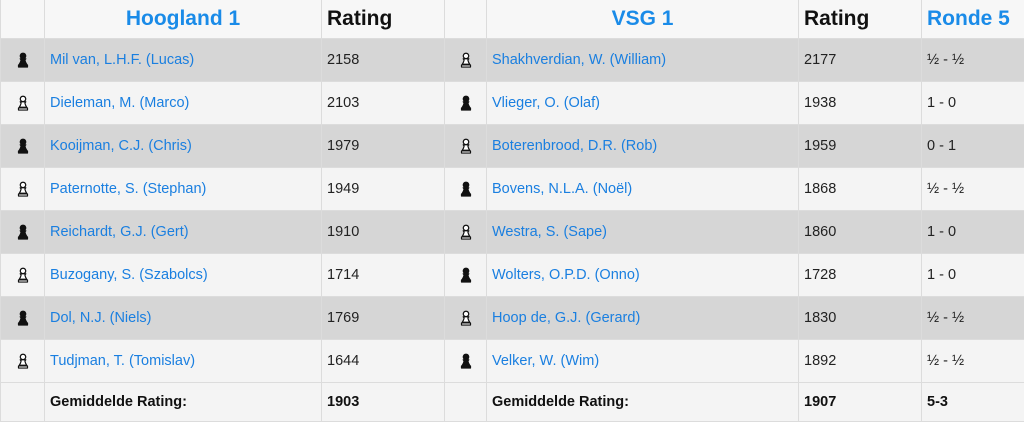 Image resolution: width=1024 pixels, height=422 pixels. I want to click on home-player-rating: 1979, so click(383, 146).